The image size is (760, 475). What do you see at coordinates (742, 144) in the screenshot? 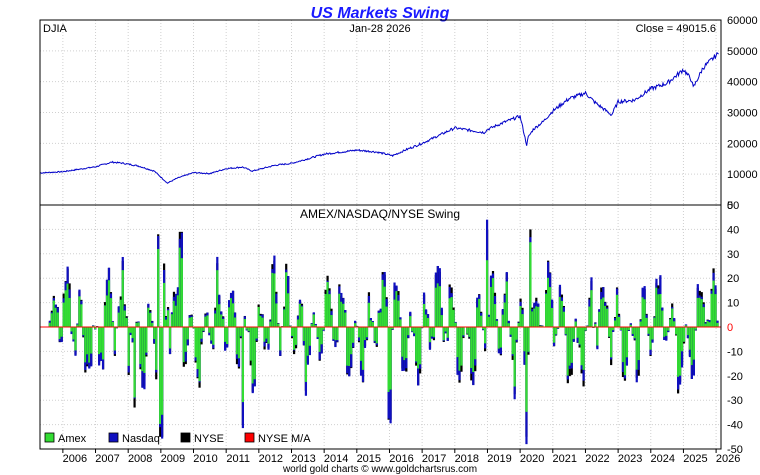
I see `y-tick-label: 20000` at bounding box center [742, 144].